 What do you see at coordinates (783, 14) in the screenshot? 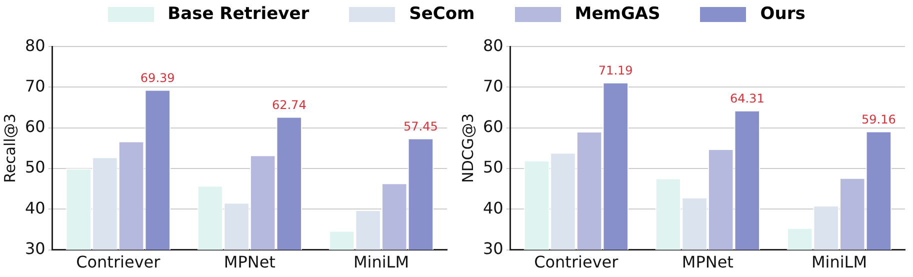
I see `legend-label: Ours` at bounding box center [783, 14].